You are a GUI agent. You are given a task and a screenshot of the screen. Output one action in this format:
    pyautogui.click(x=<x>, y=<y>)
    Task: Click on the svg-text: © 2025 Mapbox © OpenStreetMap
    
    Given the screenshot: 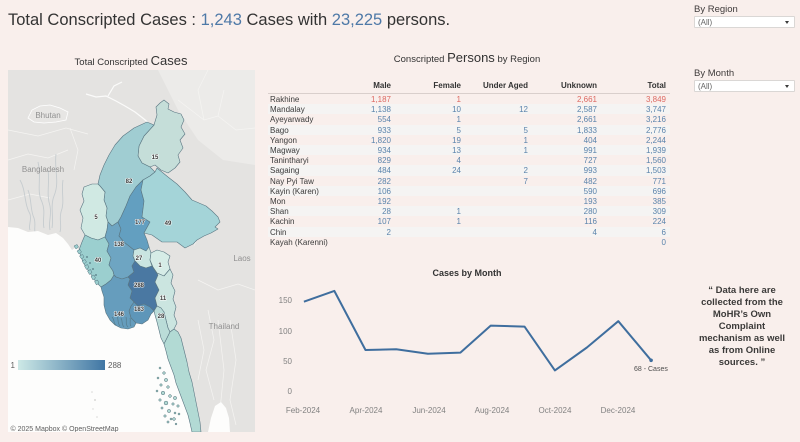 What is the action you would take?
    pyautogui.click(x=65, y=428)
    